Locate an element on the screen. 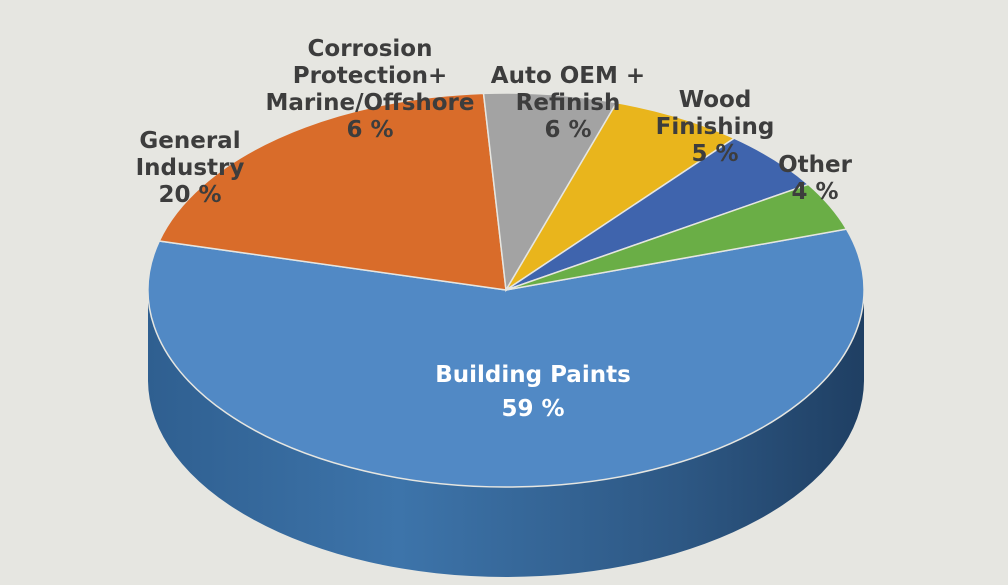 The width and height of the screenshot is (1008, 585). label-line: Marine/Offshore is located at coordinates (370, 103).